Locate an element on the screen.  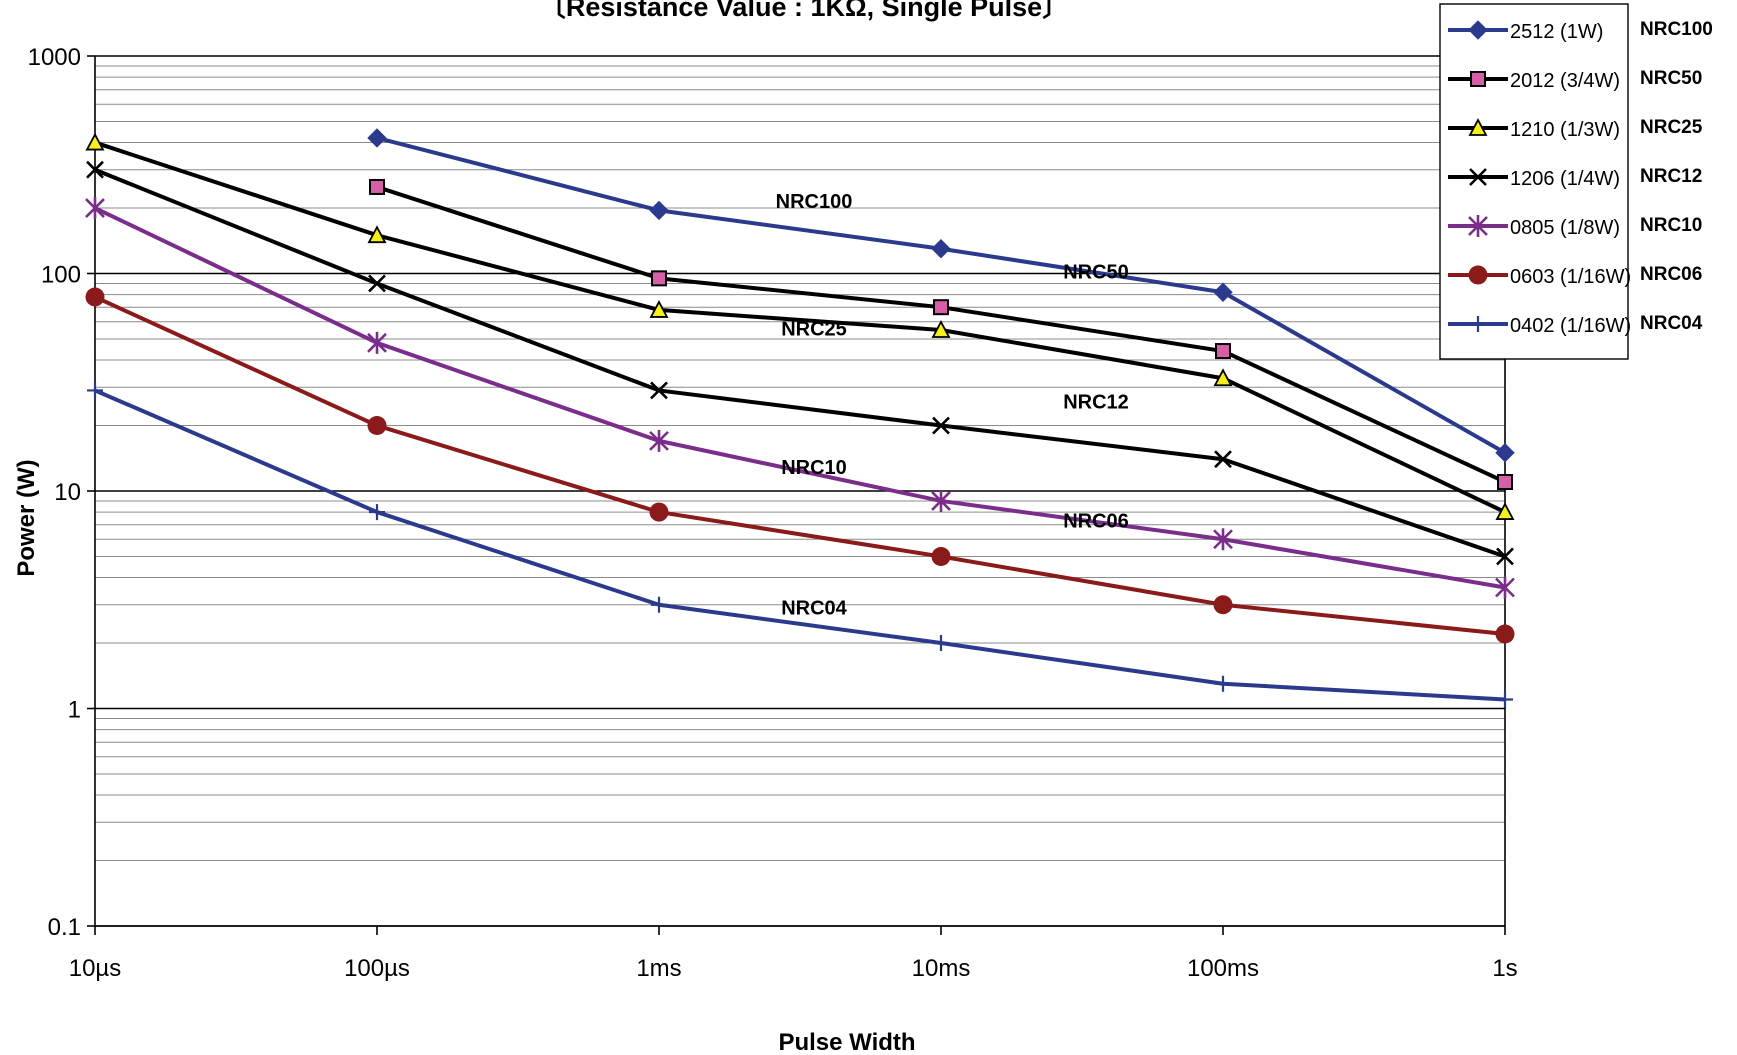
x-tick-label: 10µs is located at coordinates (95, 968).